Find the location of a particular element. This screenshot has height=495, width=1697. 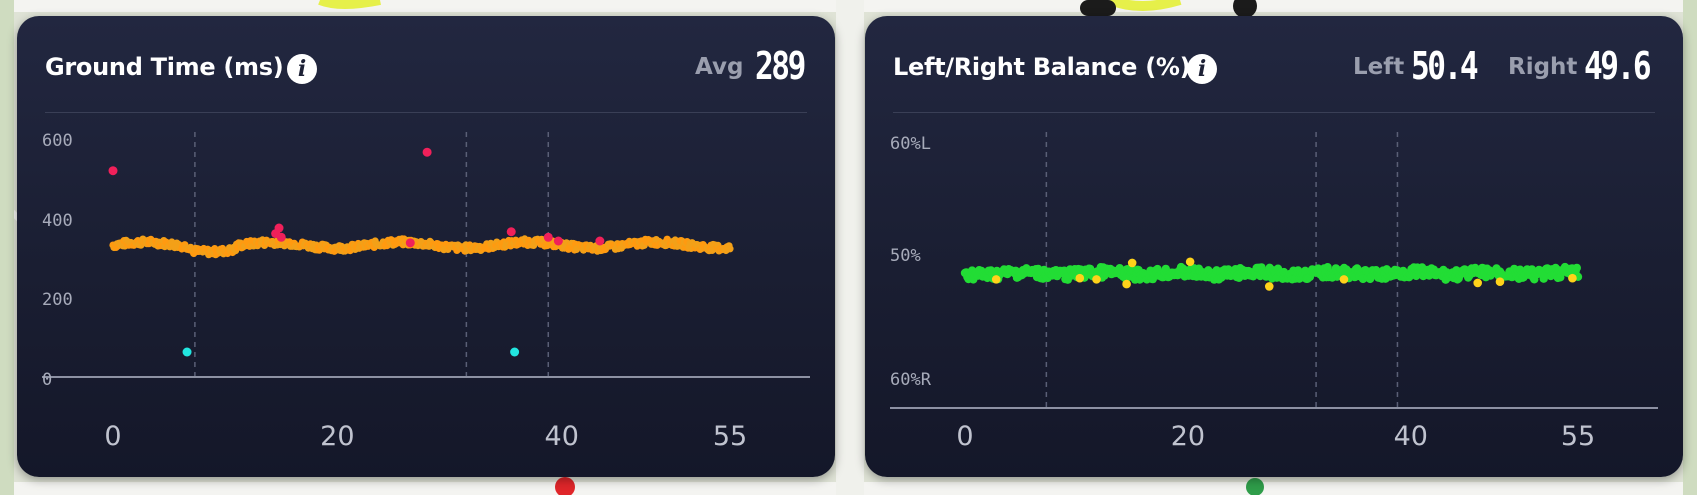

y-tick-label: 60%R is located at coordinates (911, 380).